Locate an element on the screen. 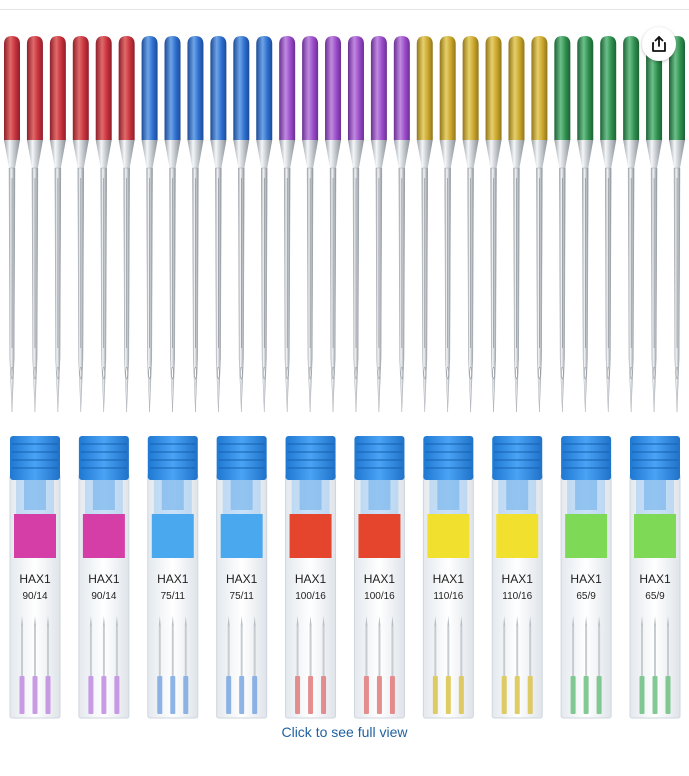 This screenshot has height=776, width=689. share-icon is located at coordinates (659, 44).